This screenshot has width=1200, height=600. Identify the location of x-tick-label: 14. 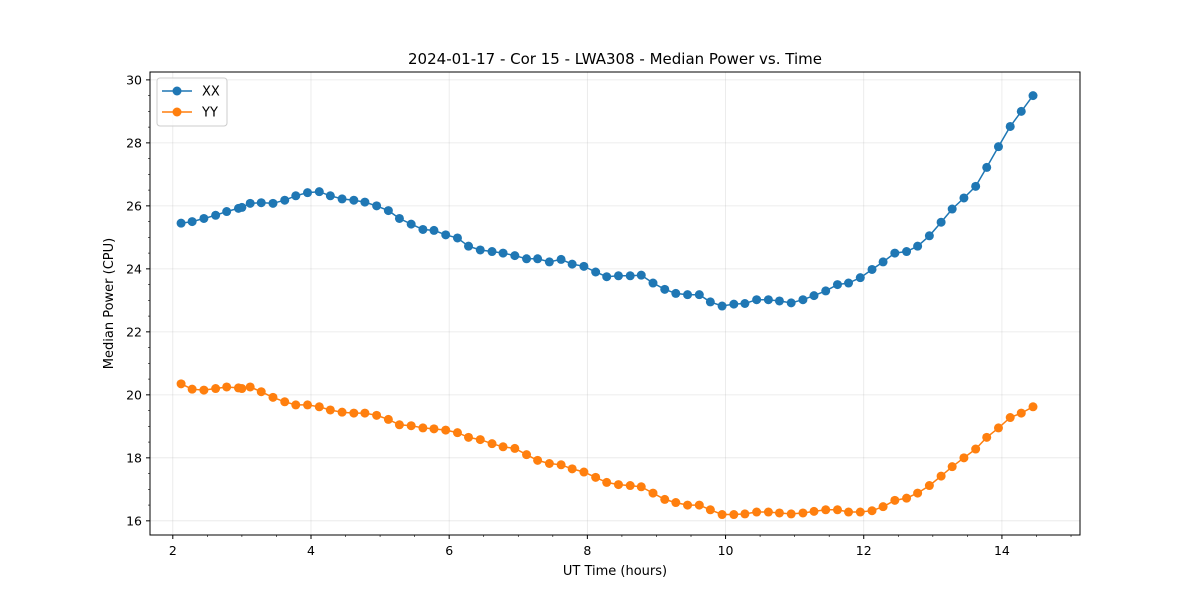
(1002, 550).